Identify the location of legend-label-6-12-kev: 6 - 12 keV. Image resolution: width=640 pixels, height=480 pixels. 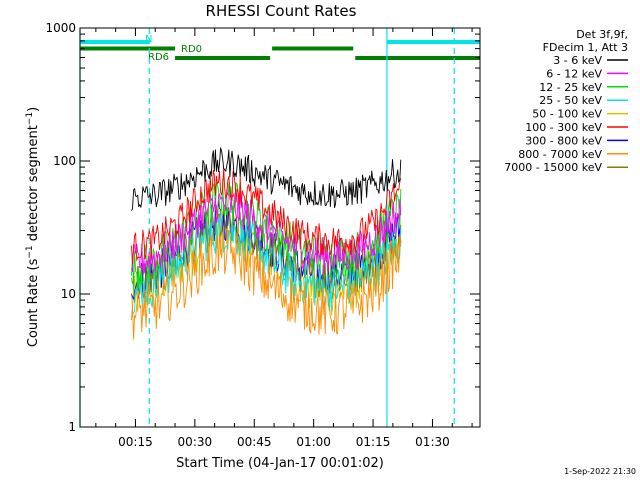
(574, 73).